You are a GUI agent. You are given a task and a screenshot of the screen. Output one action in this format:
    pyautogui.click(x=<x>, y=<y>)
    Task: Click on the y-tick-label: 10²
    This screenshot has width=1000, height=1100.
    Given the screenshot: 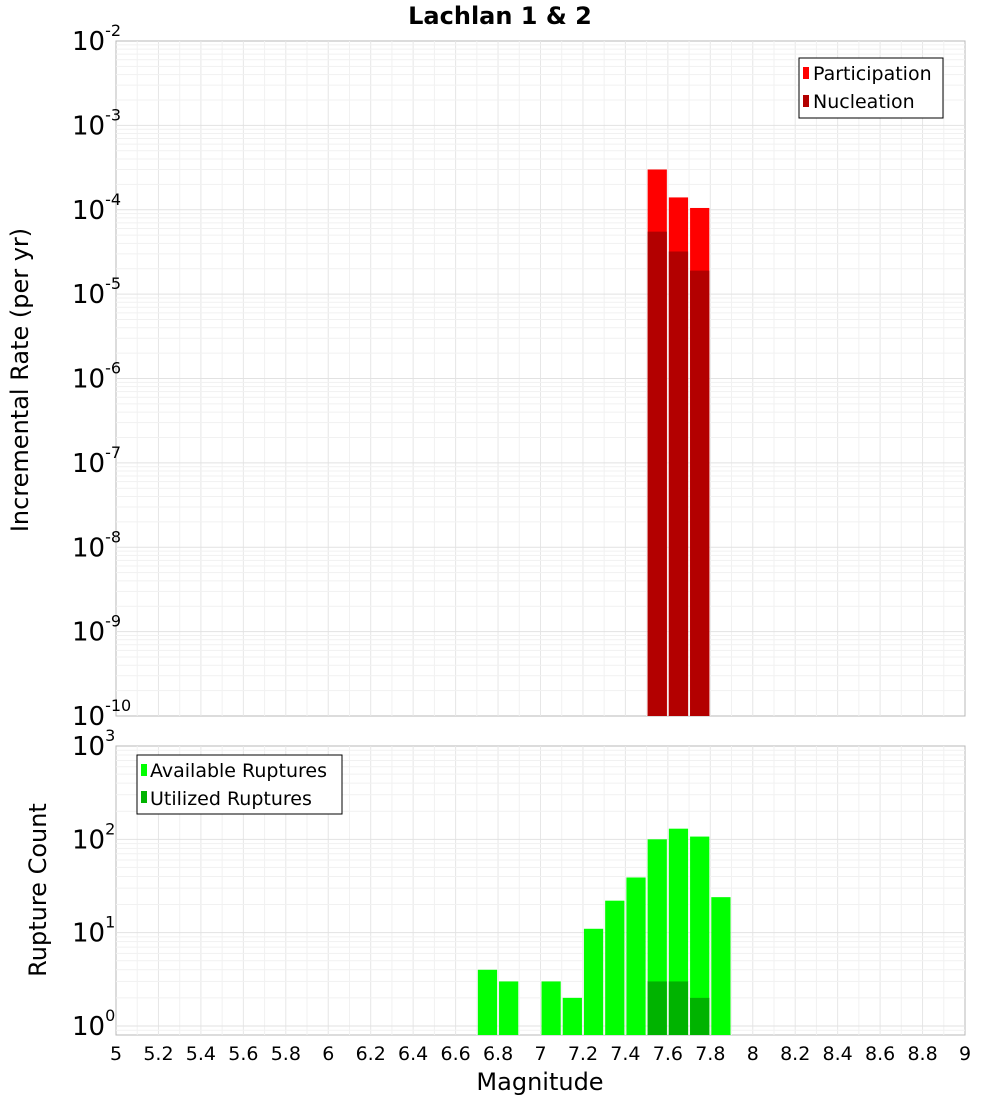 What is the action you would take?
    pyautogui.click(x=93, y=837)
    